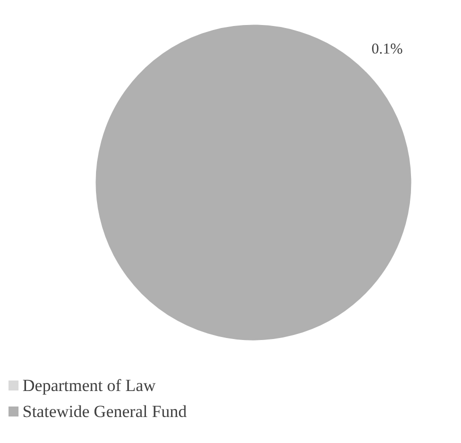 This screenshot has width=461, height=443. What do you see at coordinates (387, 50) in the screenshot?
I see `data-label: 0.1%` at bounding box center [387, 50].